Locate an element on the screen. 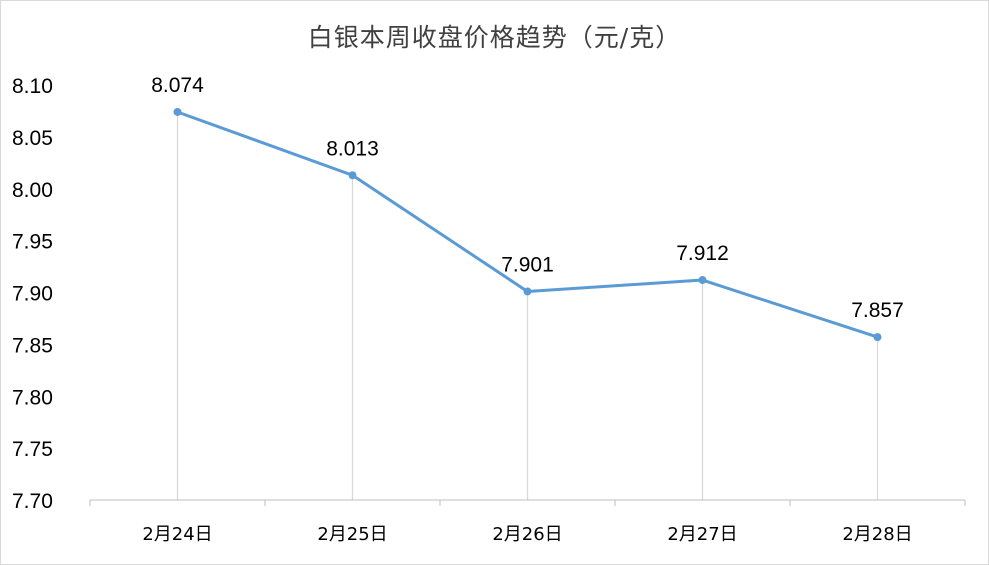 Image resolution: width=989 pixels, height=565 pixels. data-label: 8.013 is located at coordinates (352, 148).